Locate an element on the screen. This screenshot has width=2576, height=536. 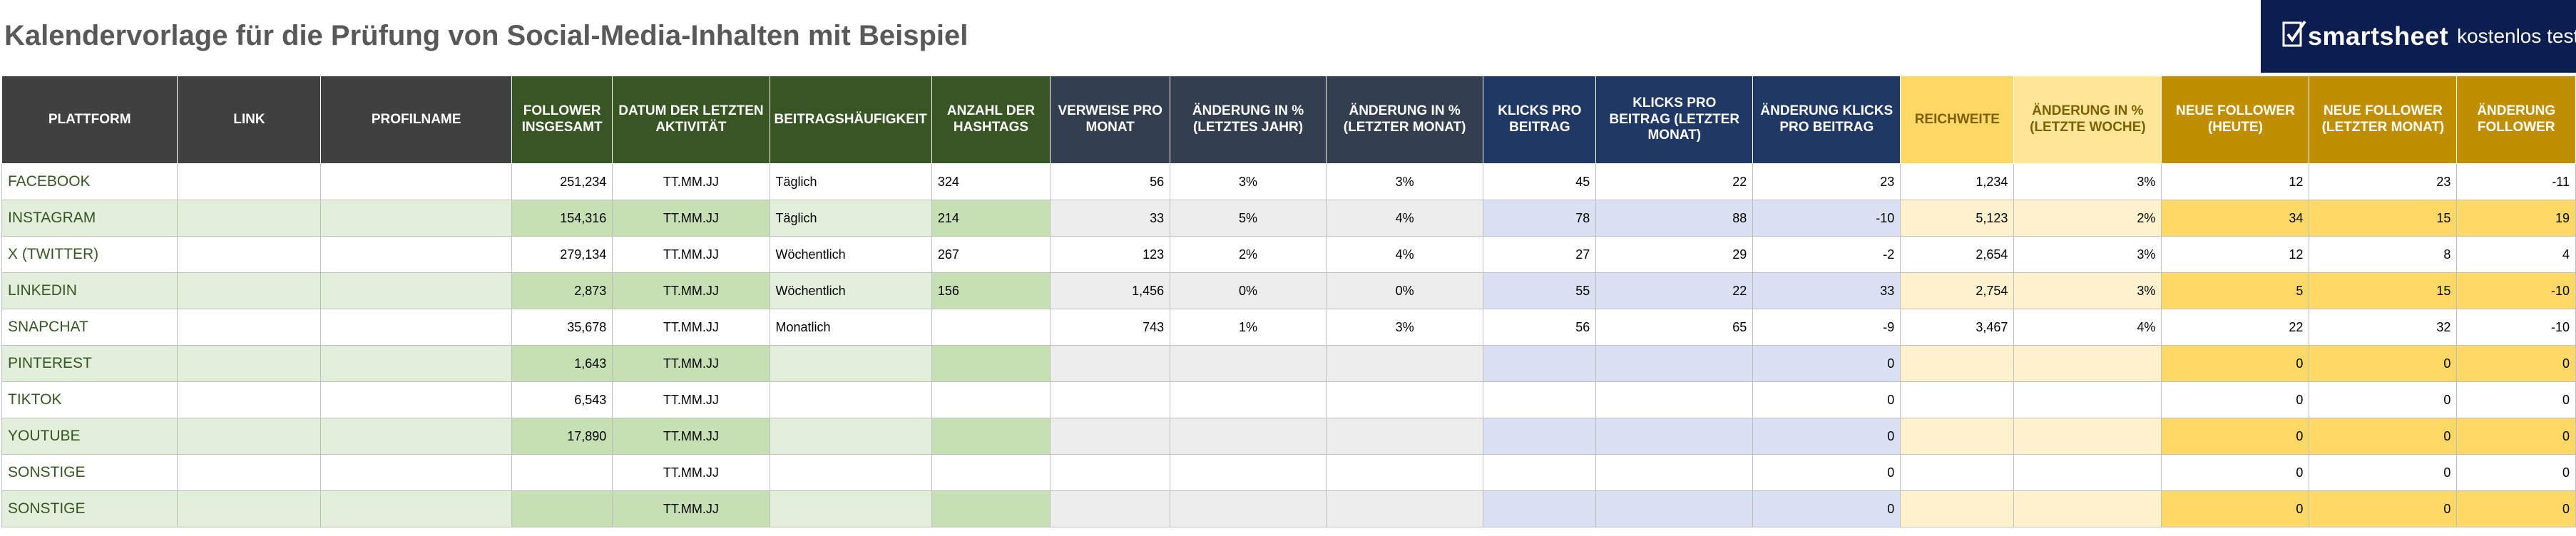
column-header: ÄNDERUNG IN % (LETZTE WOCHE) is located at coordinates (2087, 120).